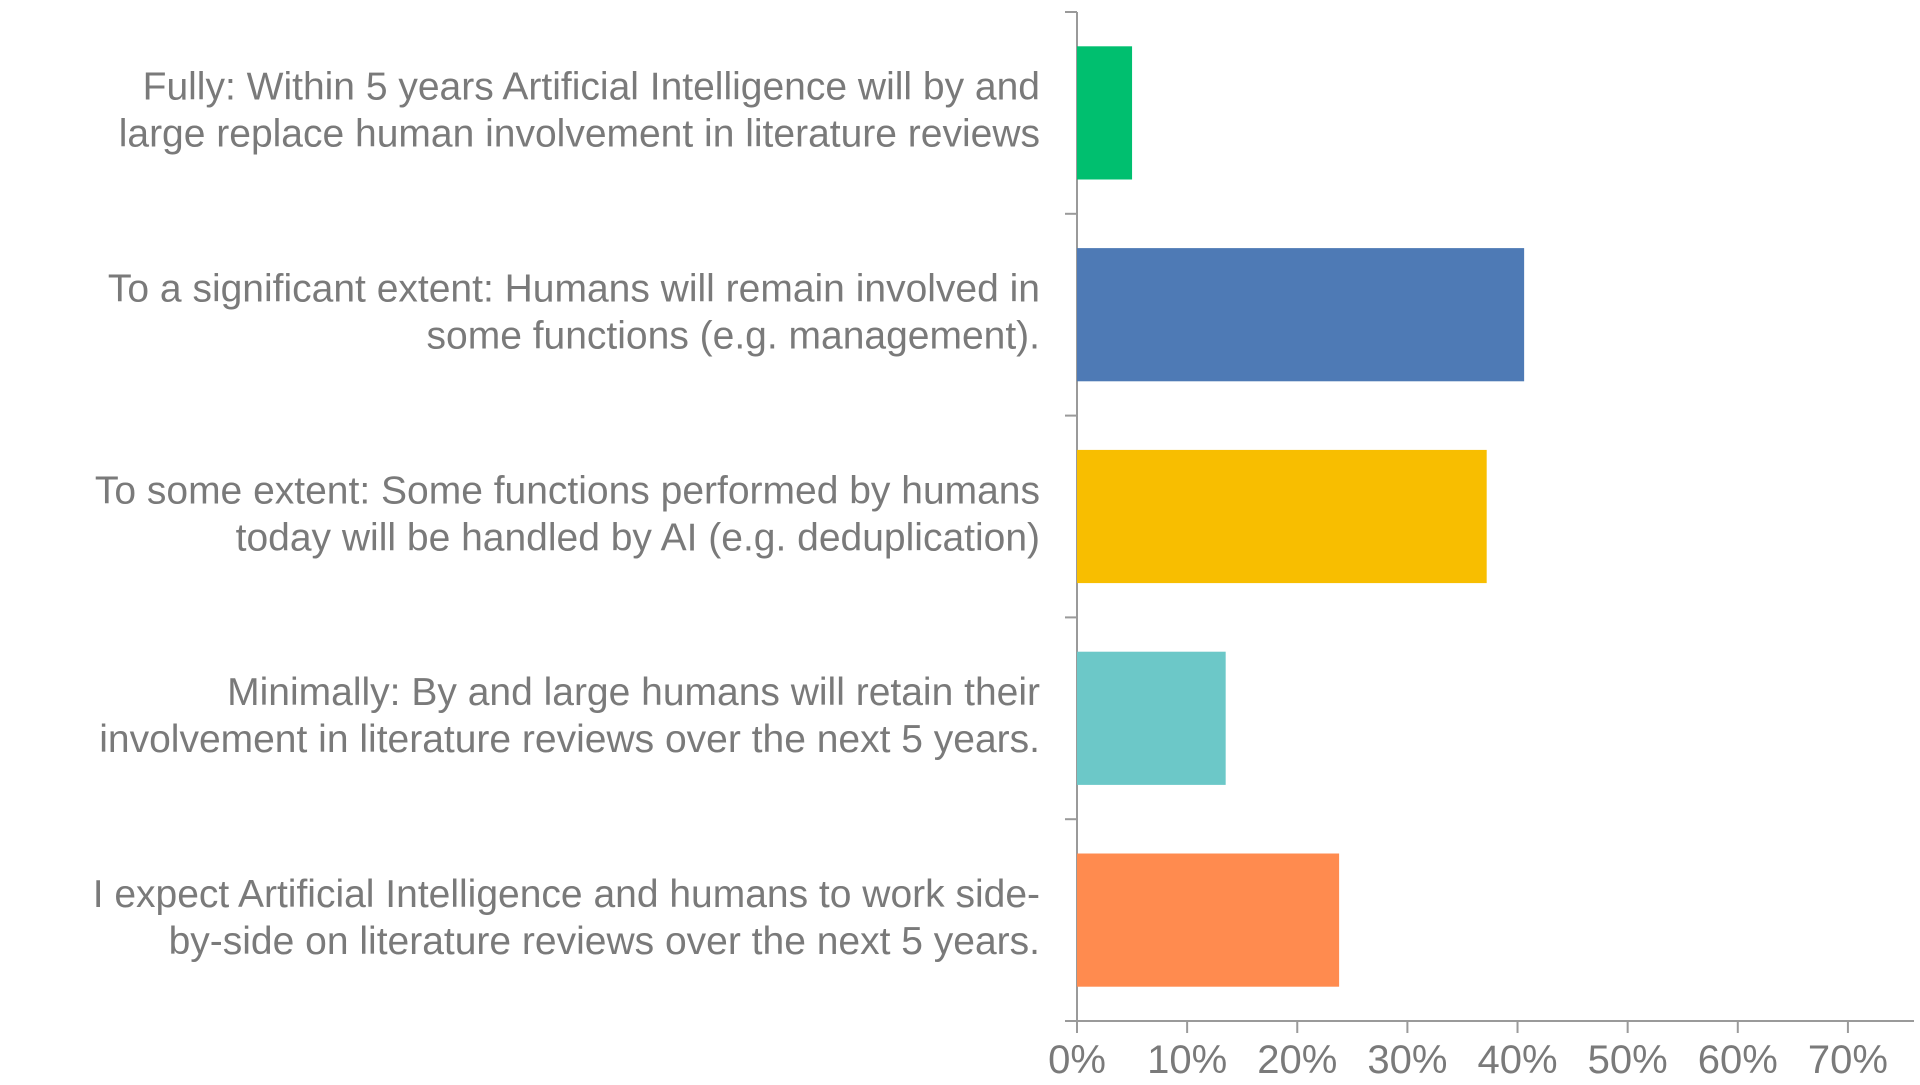 The image size is (1920, 1085). Describe the element at coordinates (1297, 1059) in the screenshot. I see `x-tick-label-20pct: 20%` at that location.